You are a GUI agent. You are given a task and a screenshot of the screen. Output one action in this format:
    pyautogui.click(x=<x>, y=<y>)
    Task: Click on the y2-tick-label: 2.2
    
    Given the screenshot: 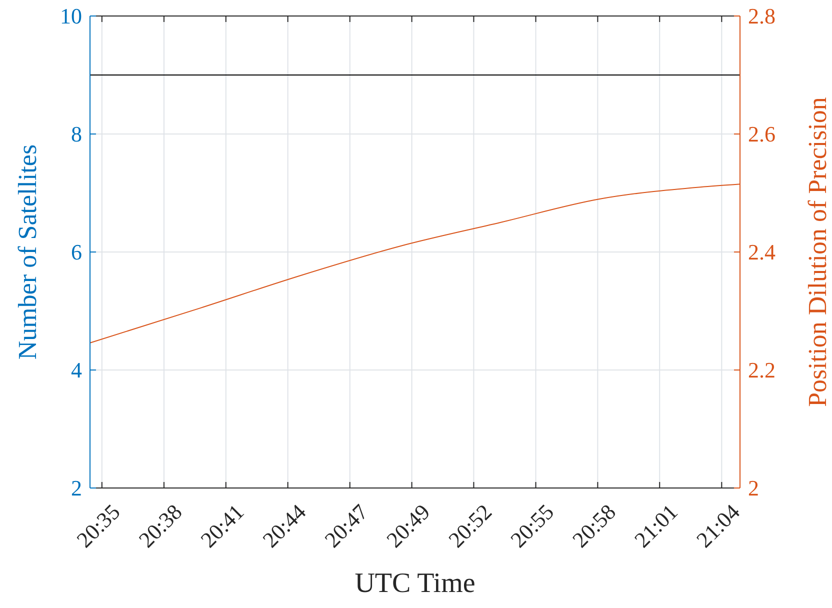 What is the action you would take?
    pyautogui.click(x=762, y=370)
    